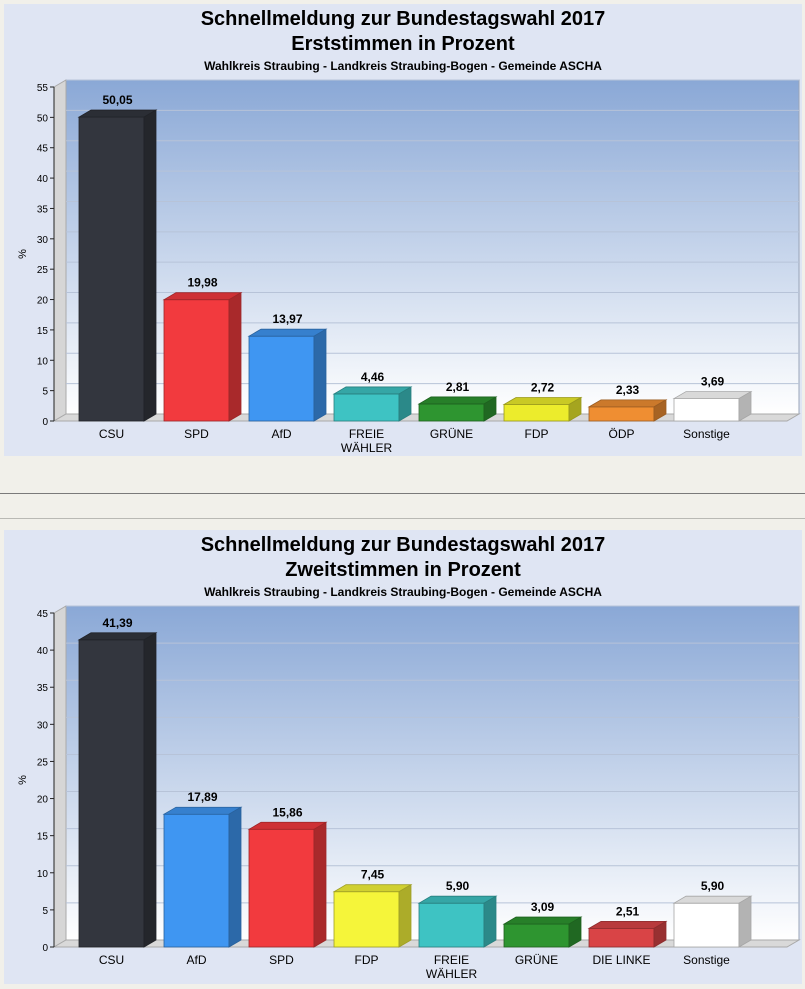  What do you see at coordinates (403, 44) in the screenshot?
I see `chart-subtitle: Erststimmen in Prozent` at bounding box center [403, 44].